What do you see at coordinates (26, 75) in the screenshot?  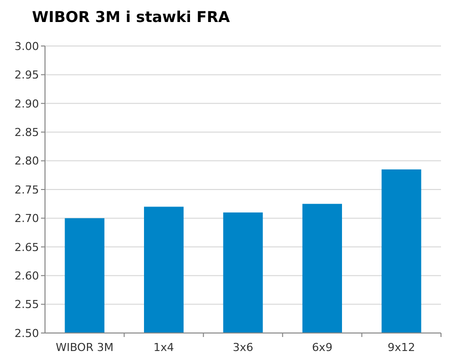 I see `y-tick-label: 2.95` at bounding box center [26, 75].